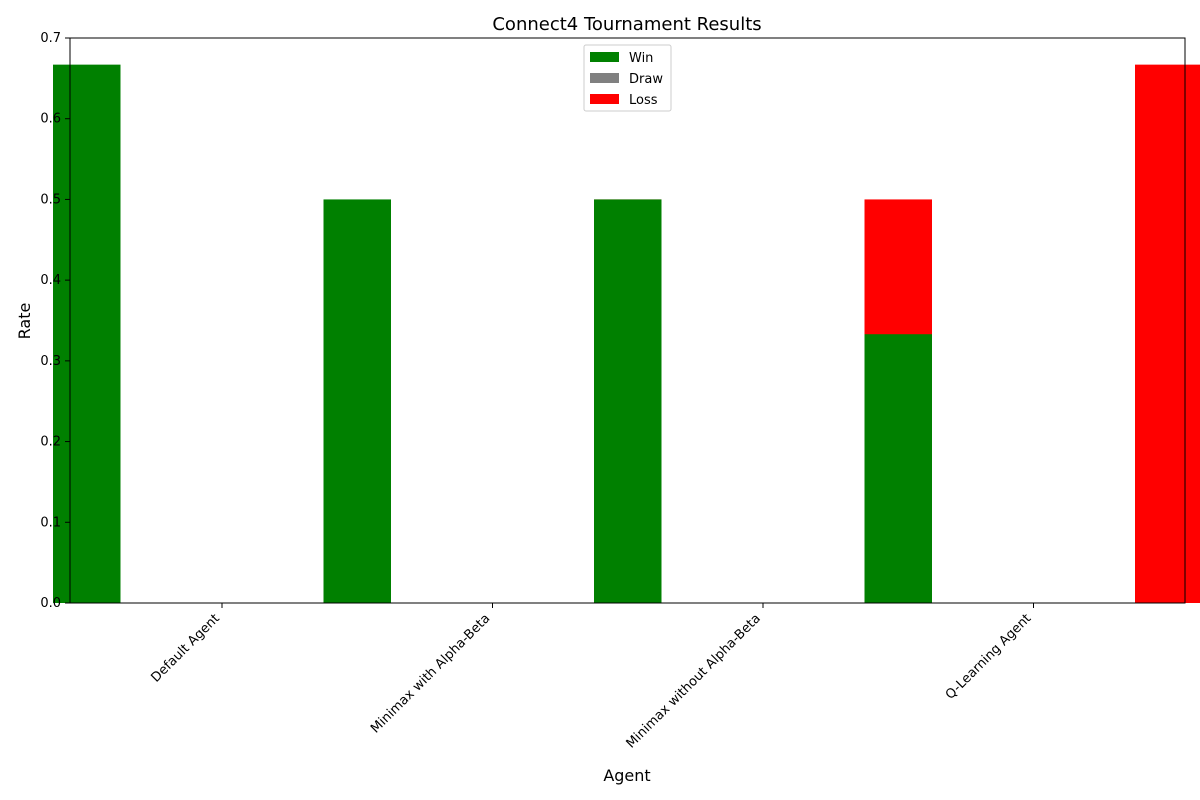 The width and height of the screenshot is (1200, 800). What do you see at coordinates (646, 79) in the screenshot?
I see `legend-label-draw: Draw` at bounding box center [646, 79].